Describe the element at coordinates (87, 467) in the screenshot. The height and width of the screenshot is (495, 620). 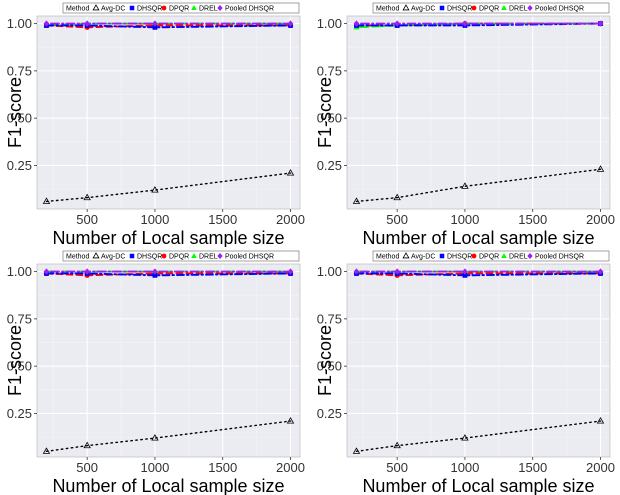
I see `x-tick-label: 500` at that location.